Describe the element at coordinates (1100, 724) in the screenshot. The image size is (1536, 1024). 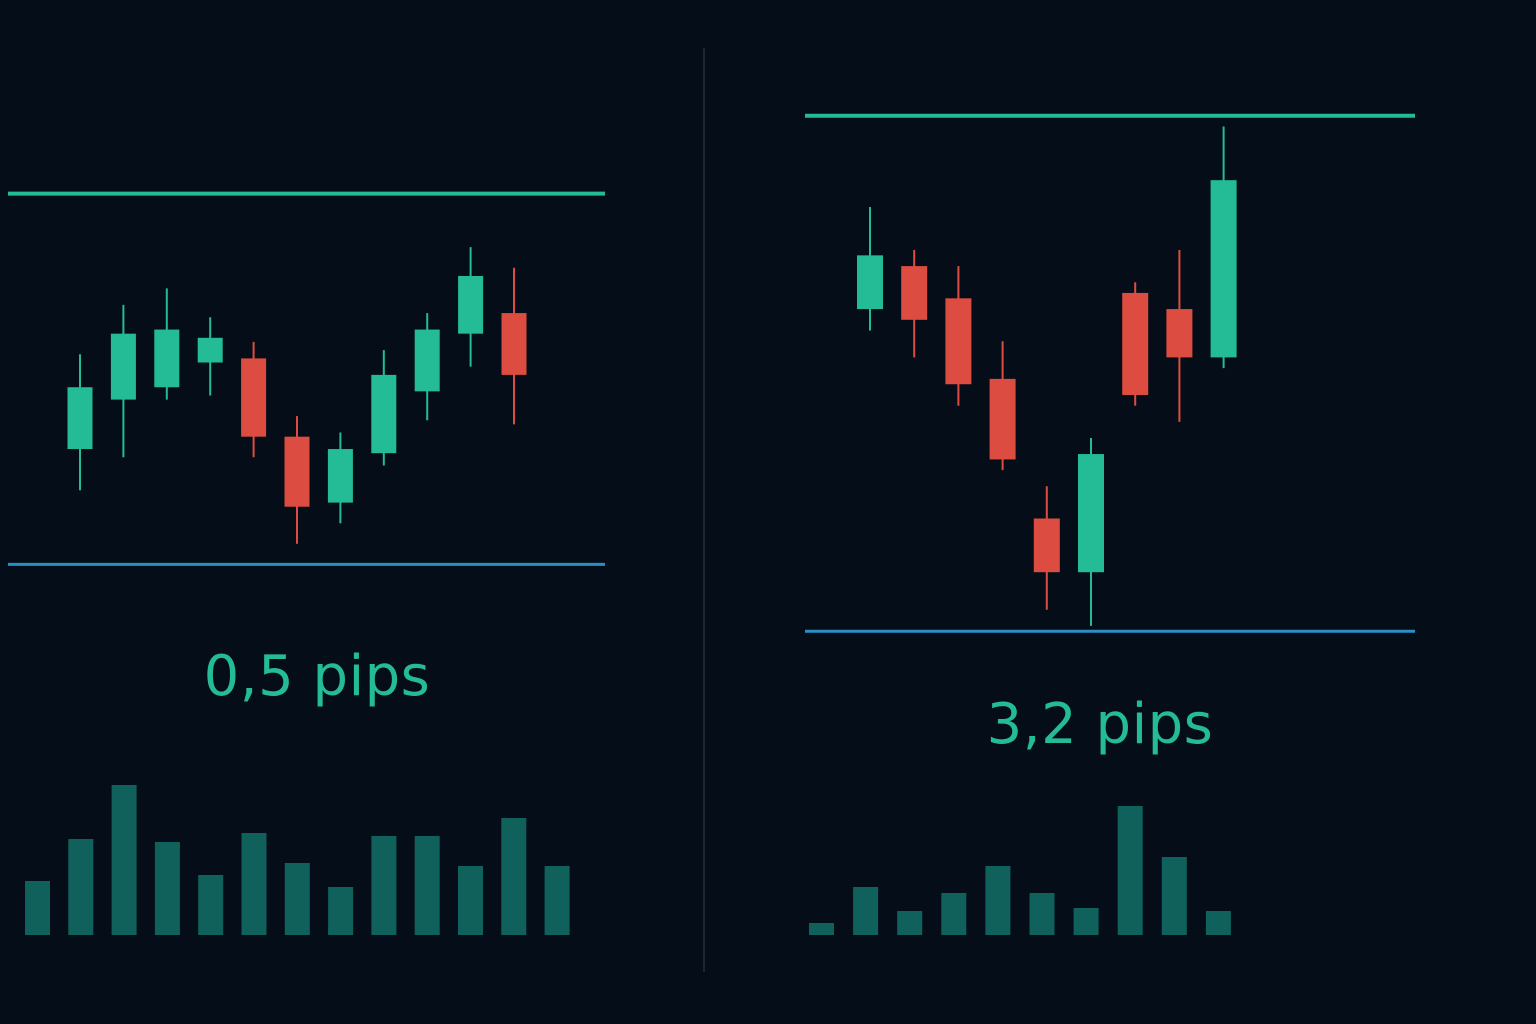
I see `spread-label-wide: 3,2 pips` at that location.